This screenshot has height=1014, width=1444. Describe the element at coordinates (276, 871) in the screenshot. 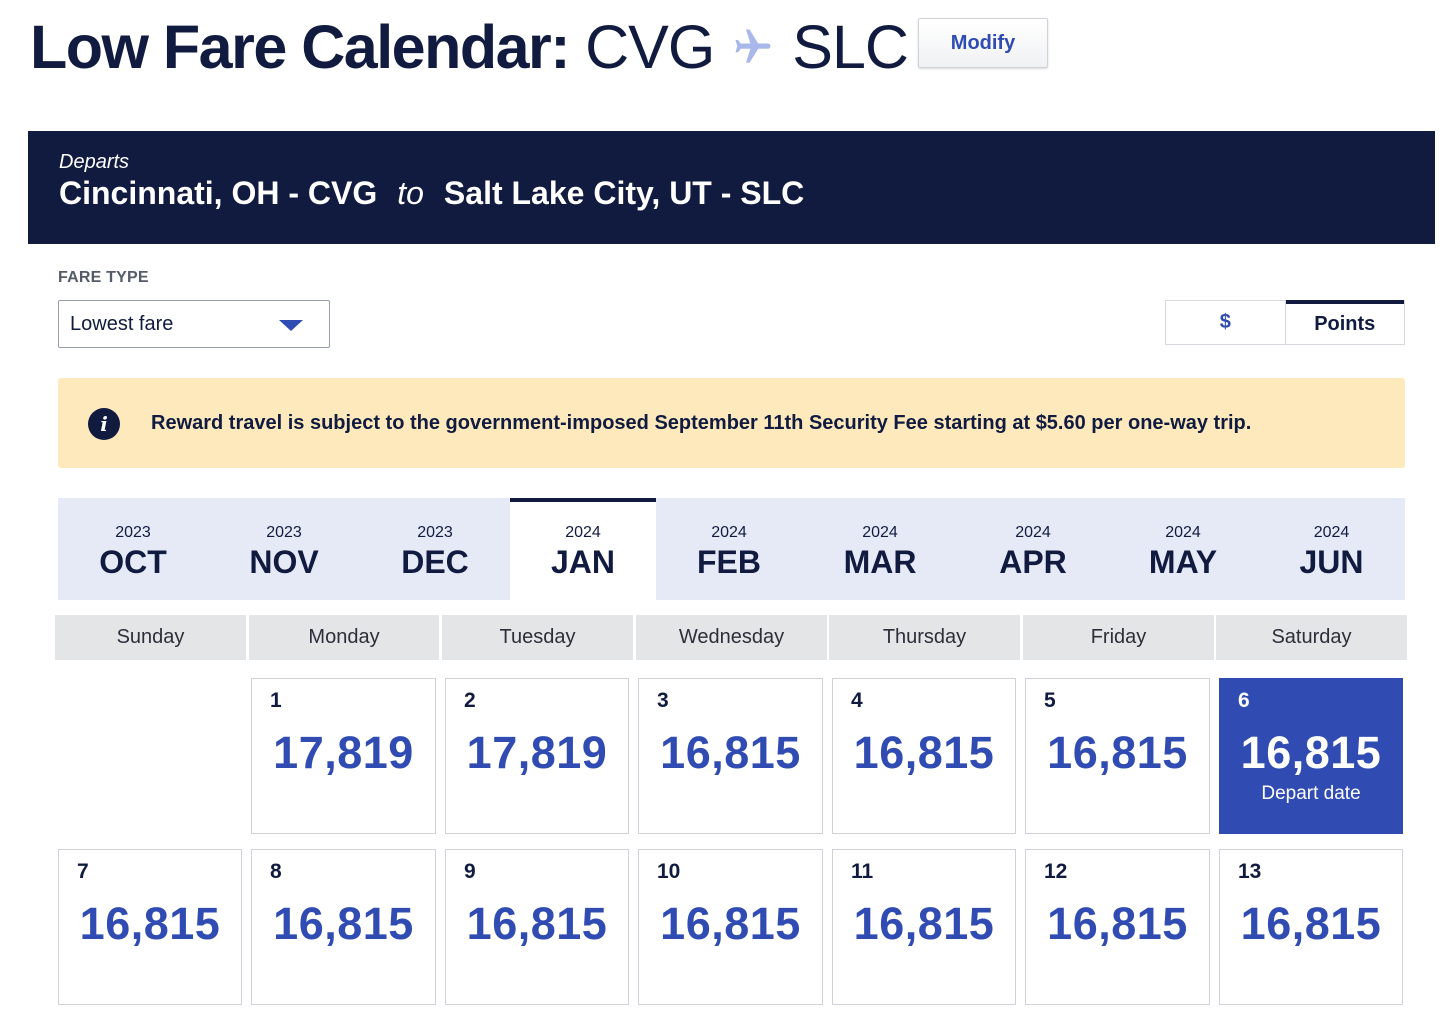

I see `day-number: 8` at that location.